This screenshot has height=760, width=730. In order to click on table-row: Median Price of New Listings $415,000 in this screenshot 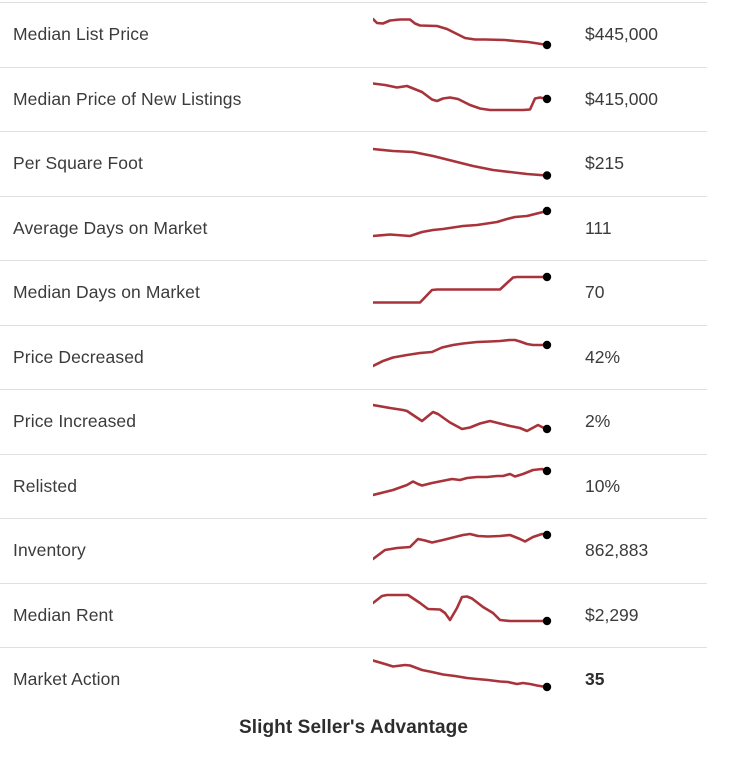, I will do `click(353, 99)`.